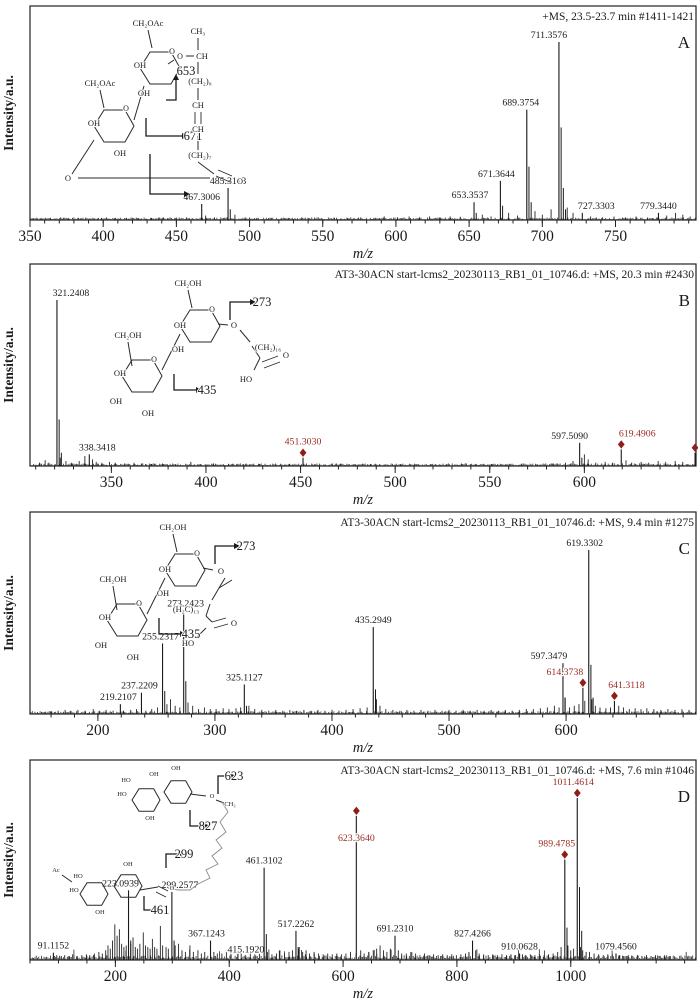 This screenshot has height=1006, width=700. Describe the element at coordinates (303, 442) in the screenshot. I see `peak-label: 451.3030` at that location.